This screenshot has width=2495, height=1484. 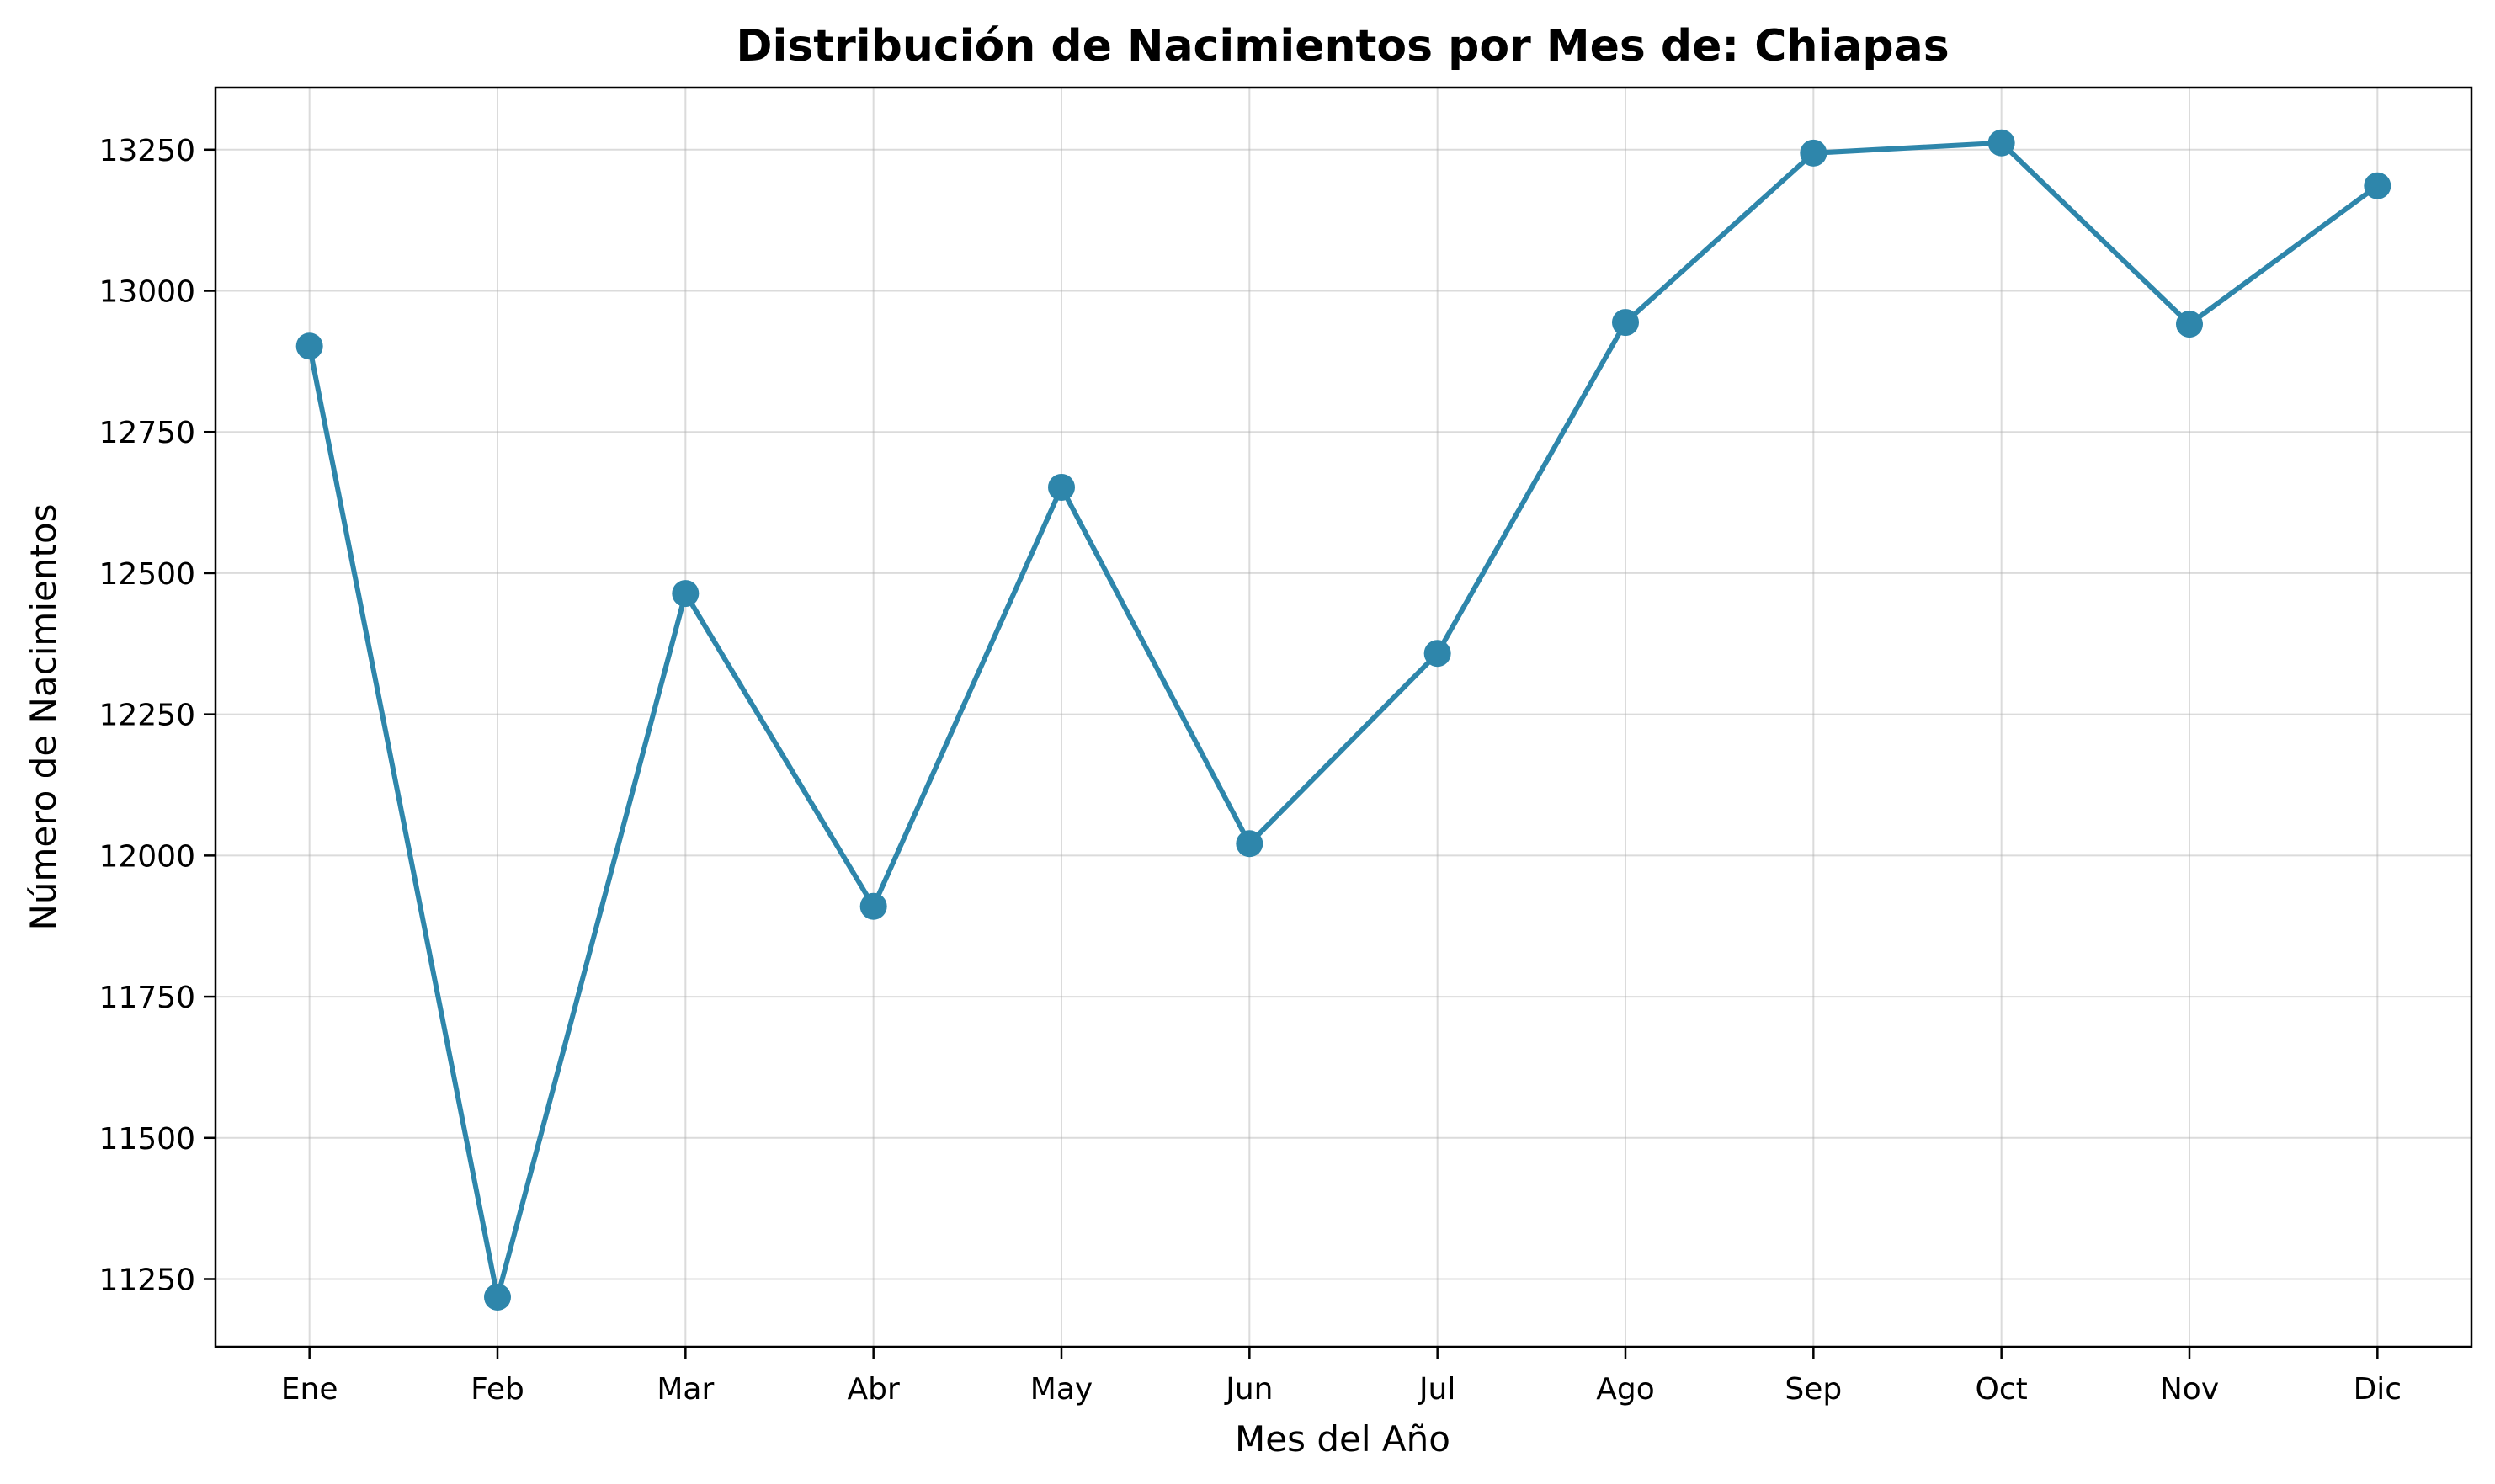 What do you see at coordinates (1625, 1389) in the screenshot?
I see `x-tick-label: Ago` at bounding box center [1625, 1389].